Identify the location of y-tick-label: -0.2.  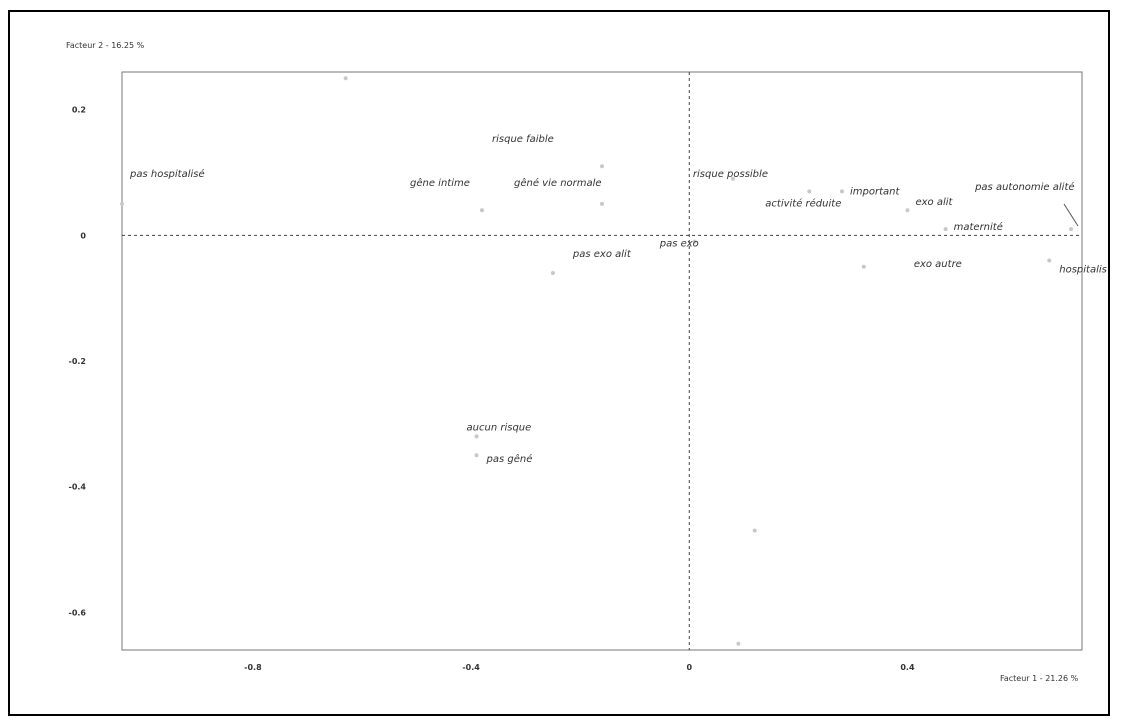
(78, 361).